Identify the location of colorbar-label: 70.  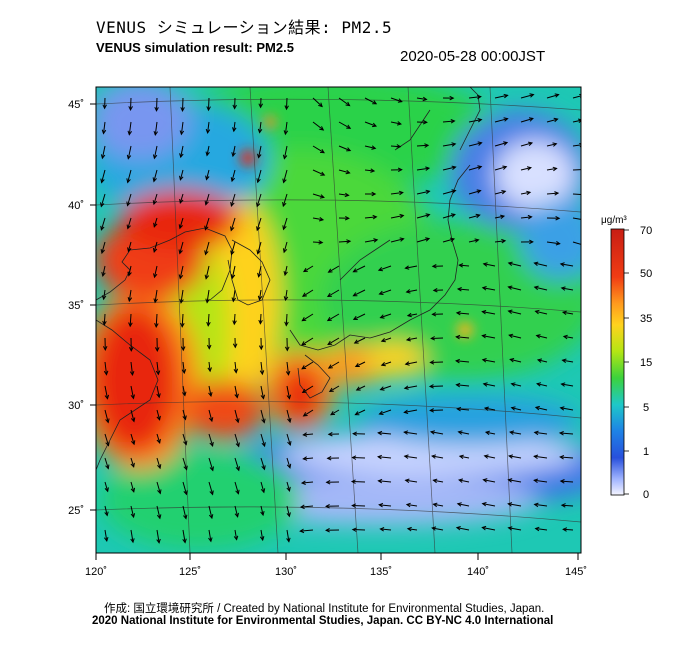
(646, 231).